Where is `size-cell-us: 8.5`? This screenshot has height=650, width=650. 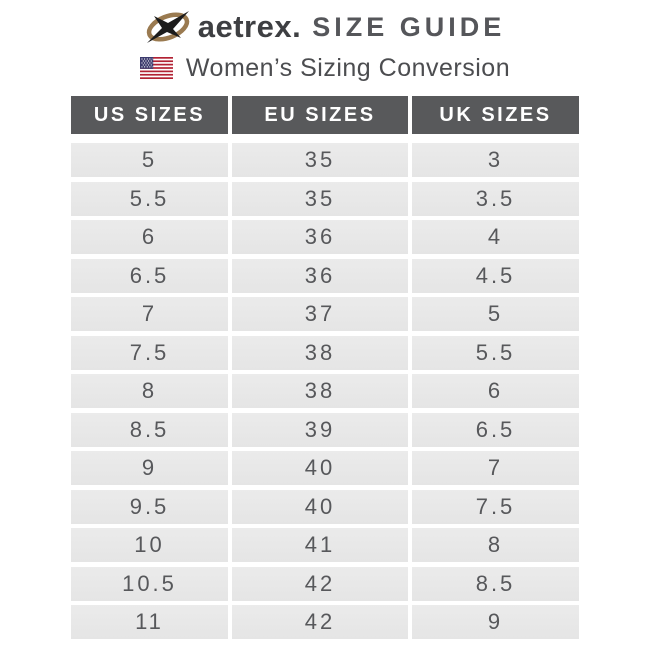 size-cell-us: 8.5 is located at coordinates (149, 429).